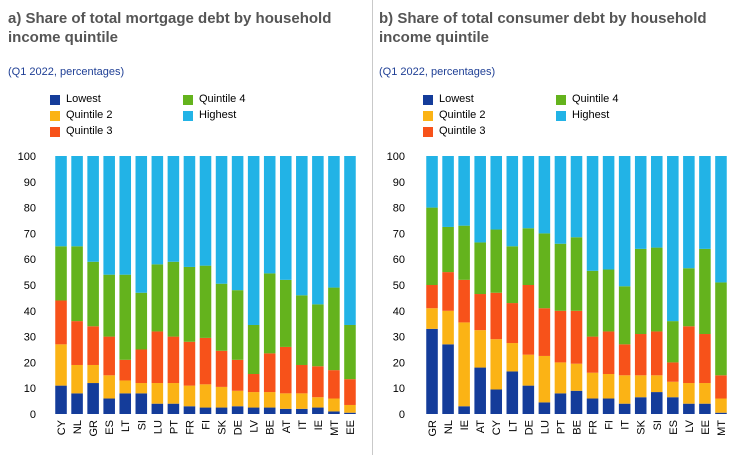  I want to click on bar-segment-lu-quintile3, so click(544, 332).